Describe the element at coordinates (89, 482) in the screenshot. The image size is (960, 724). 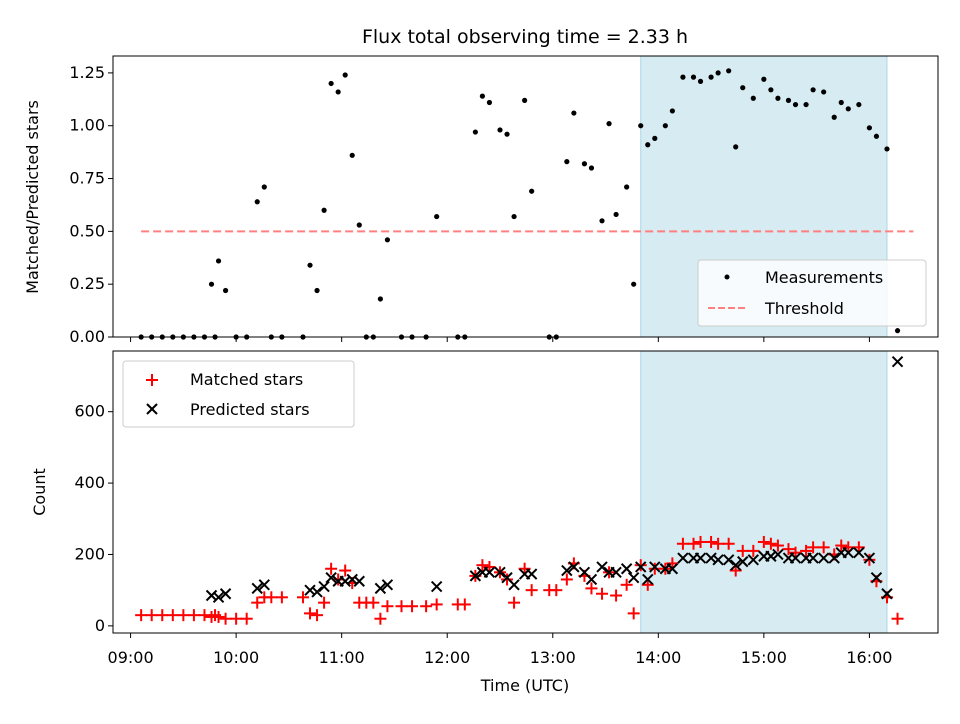
I see `y-tick-label: 400` at that location.